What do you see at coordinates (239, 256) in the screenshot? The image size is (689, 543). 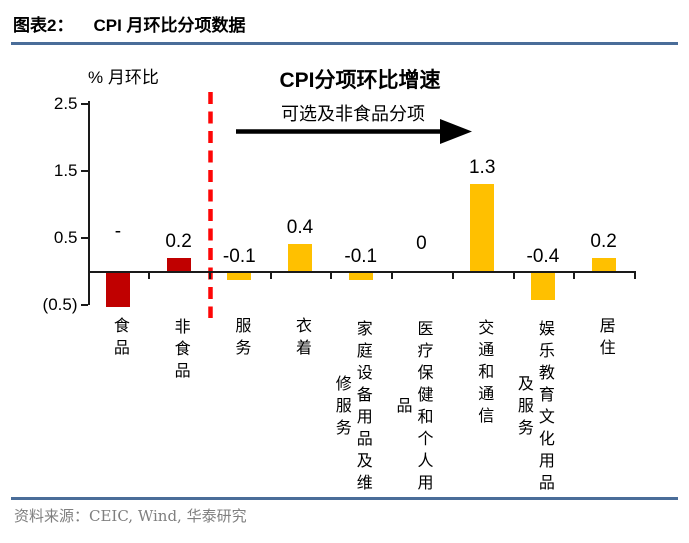 I see `value-label-服务: -0.1` at bounding box center [239, 256].